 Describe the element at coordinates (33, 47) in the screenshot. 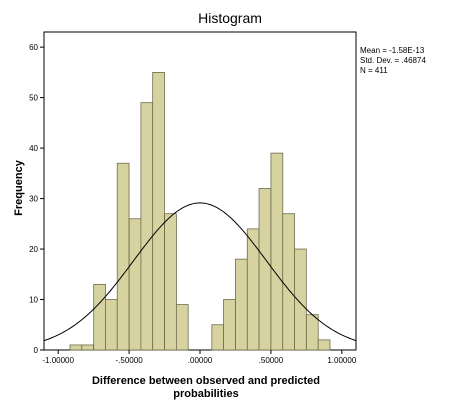

I see `y-tick-label: 60` at that location.